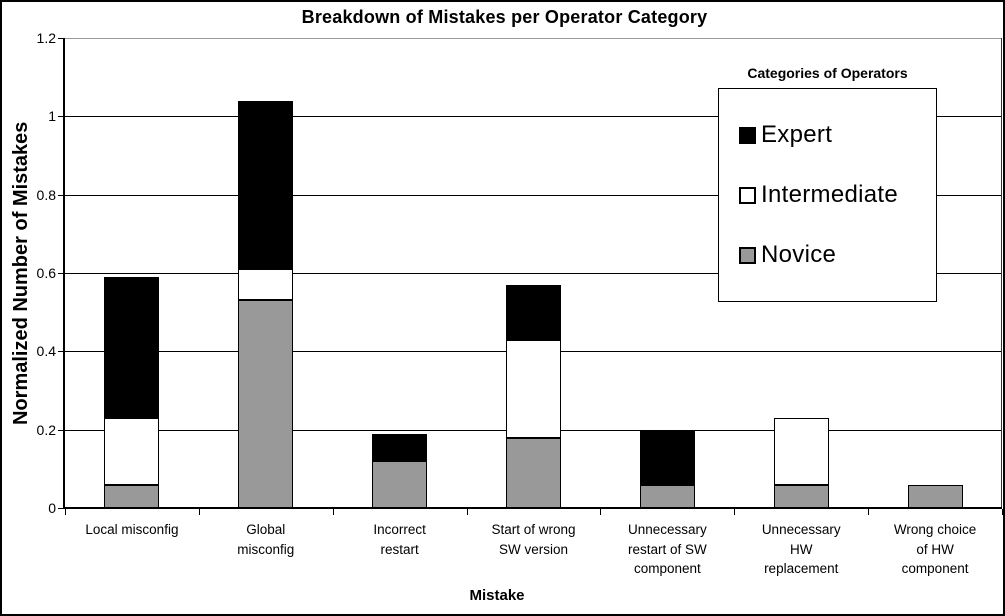  I want to click on x-category-label-text: Unnecessary restart of SW component, so click(667, 549).